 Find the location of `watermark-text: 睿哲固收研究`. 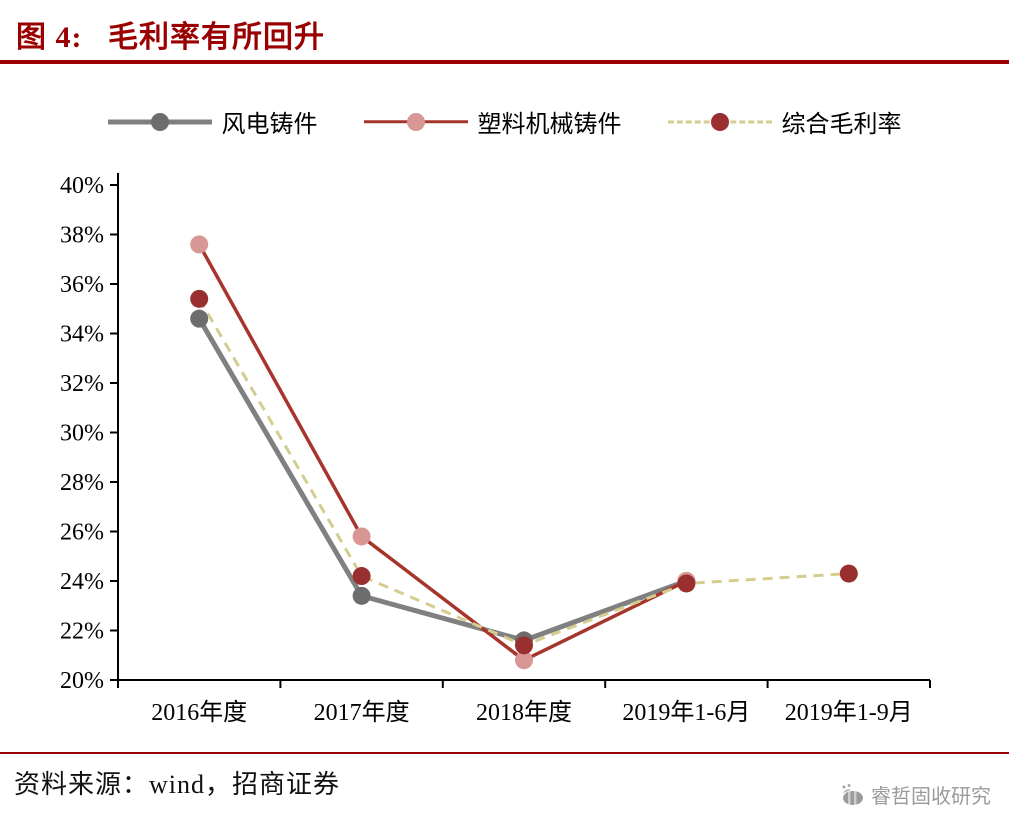

watermark-text: 睿哲固收研究 is located at coordinates (931, 797).